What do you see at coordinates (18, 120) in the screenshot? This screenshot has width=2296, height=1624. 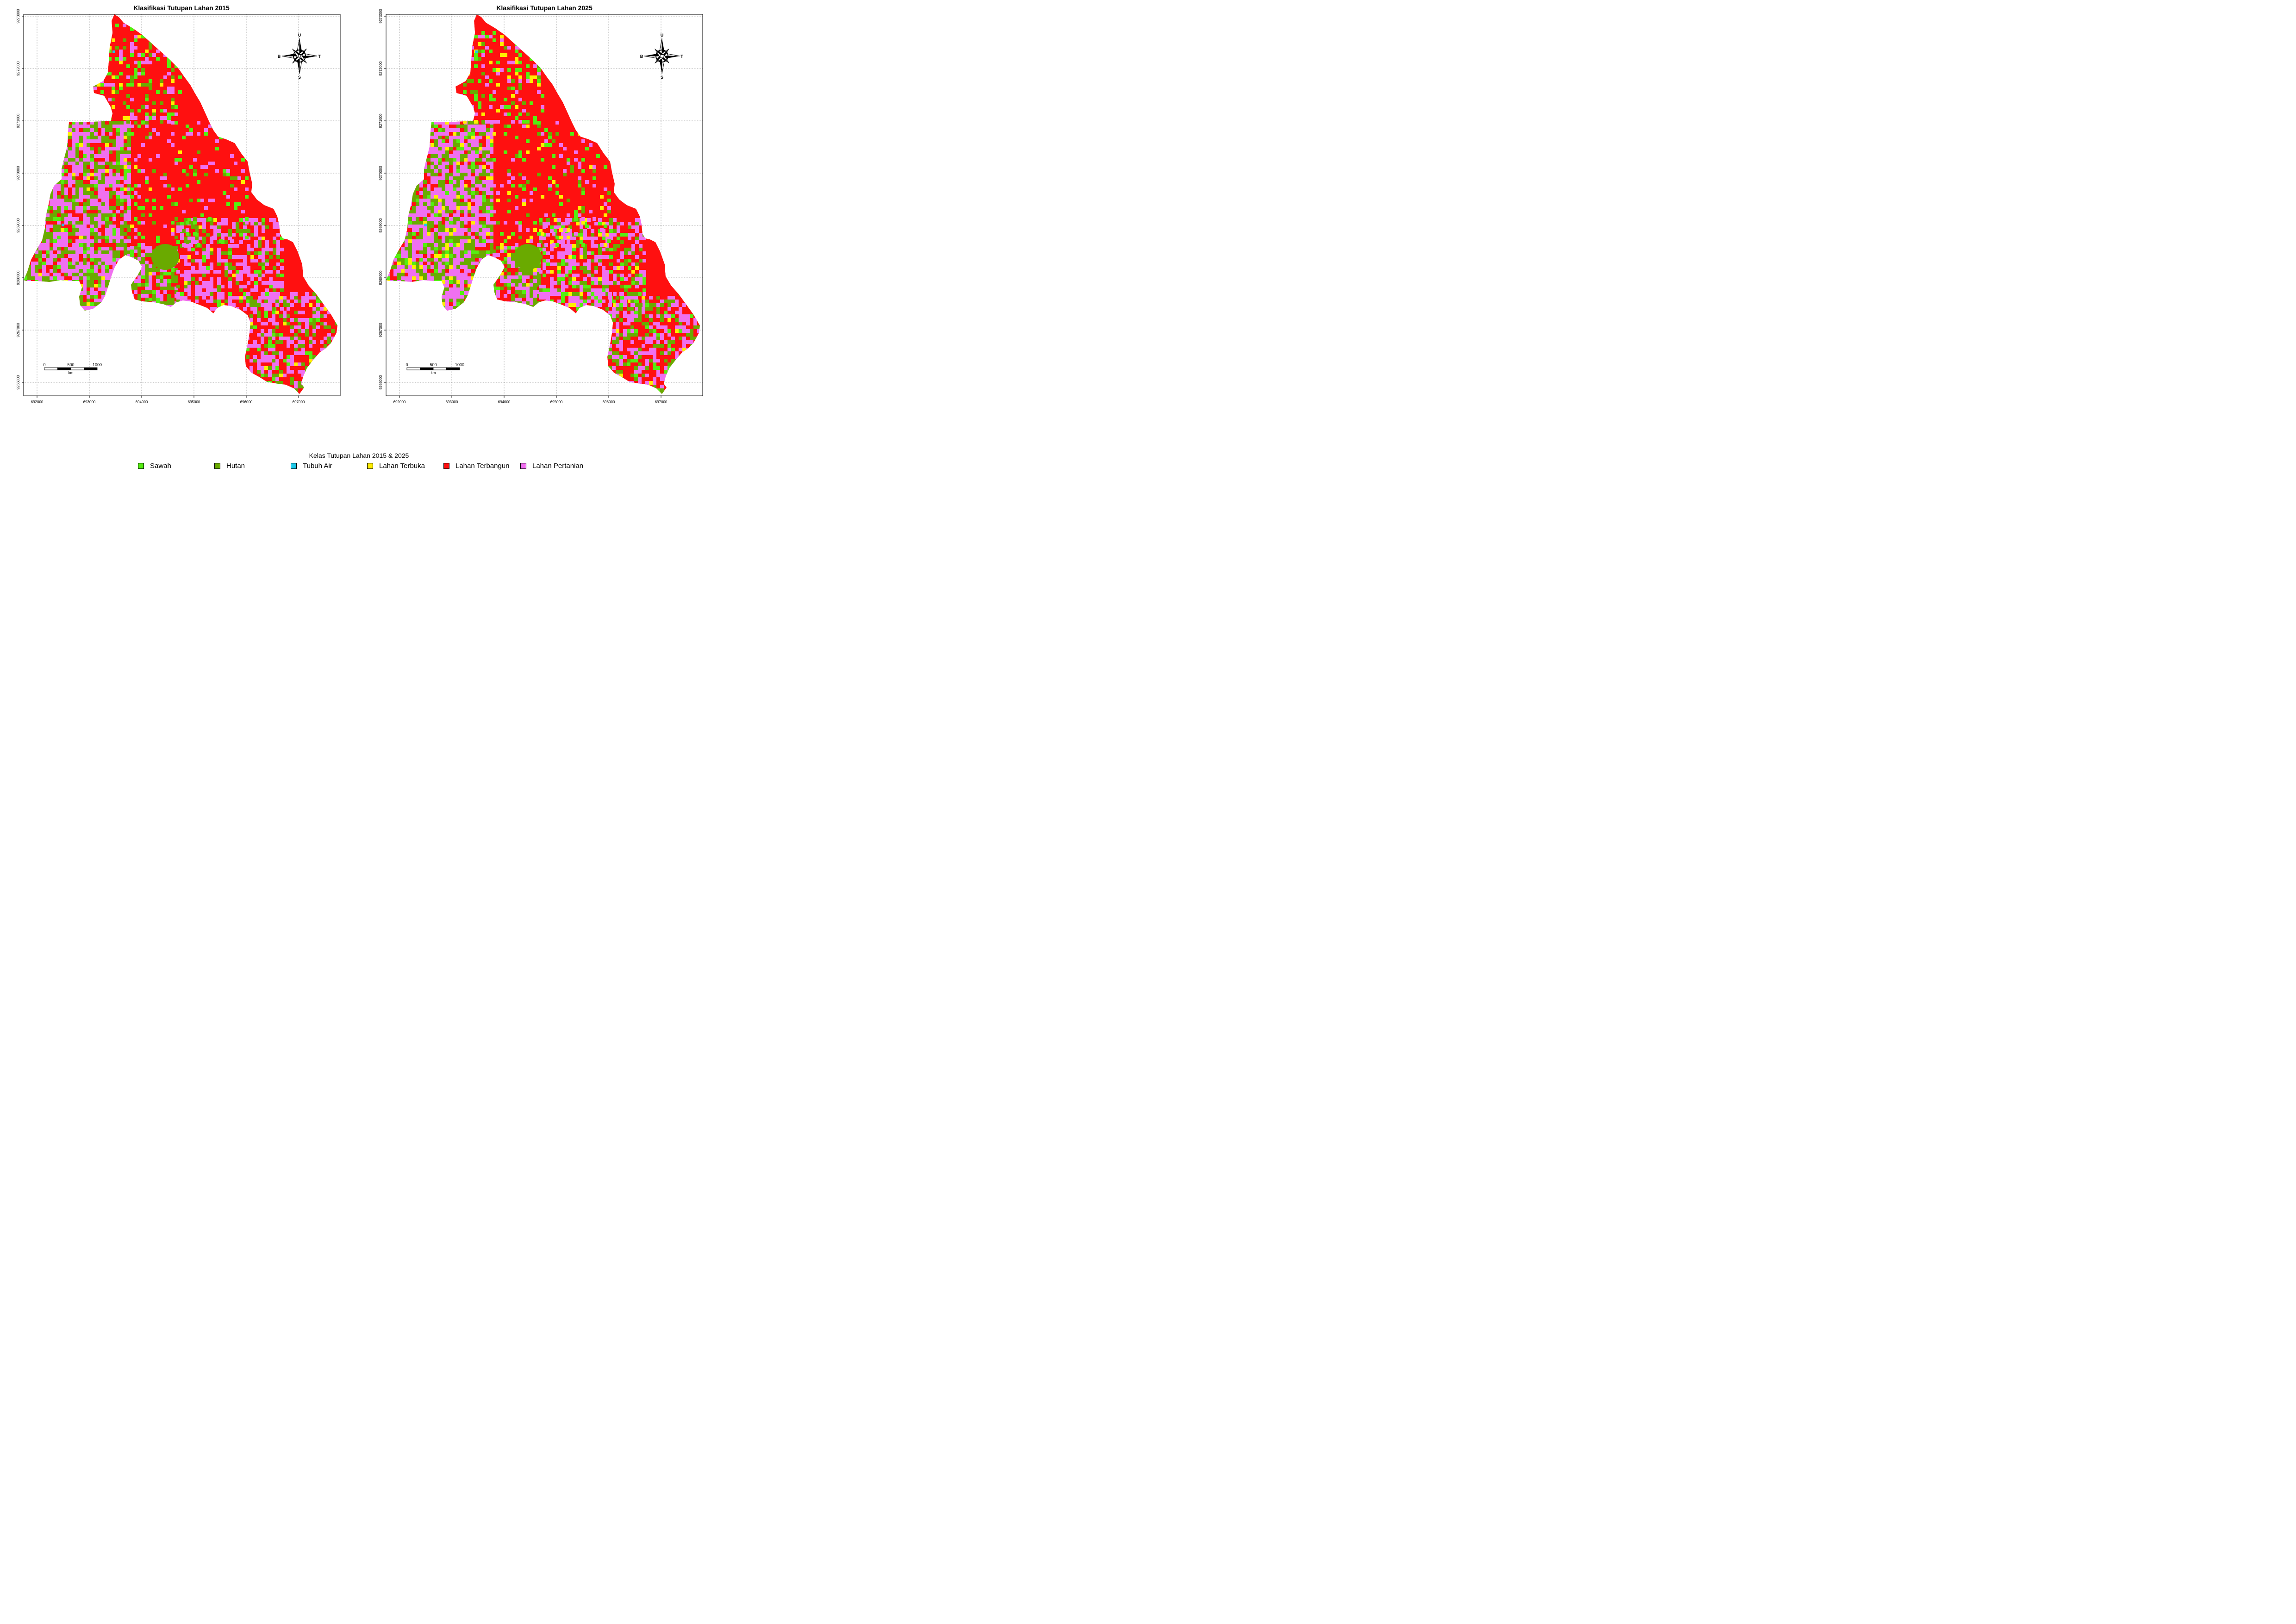 I see `y-tick-label: 9271000` at bounding box center [18, 120].